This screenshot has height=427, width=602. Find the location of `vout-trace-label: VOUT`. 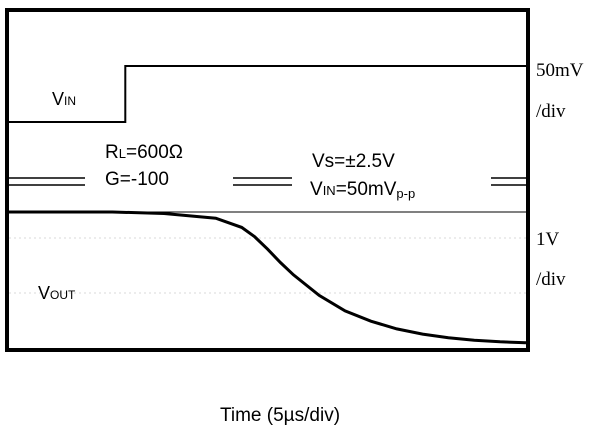

vout-trace-label: VOUT is located at coordinates (57, 293).